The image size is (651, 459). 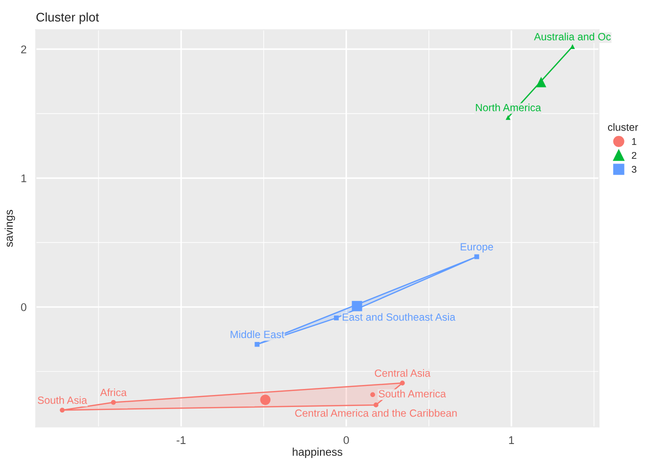 What do you see at coordinates (376, 413) in the screenshot?
I see `annotation: Central America and the Caribbean` at bounding box center [376, 413].